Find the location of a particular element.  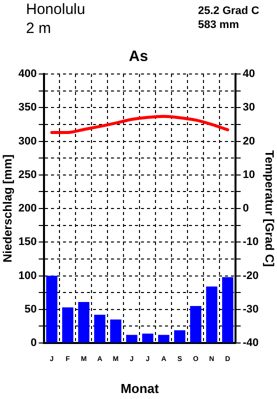

text: 25.2 Grad C is located at coordinates (229, 11).